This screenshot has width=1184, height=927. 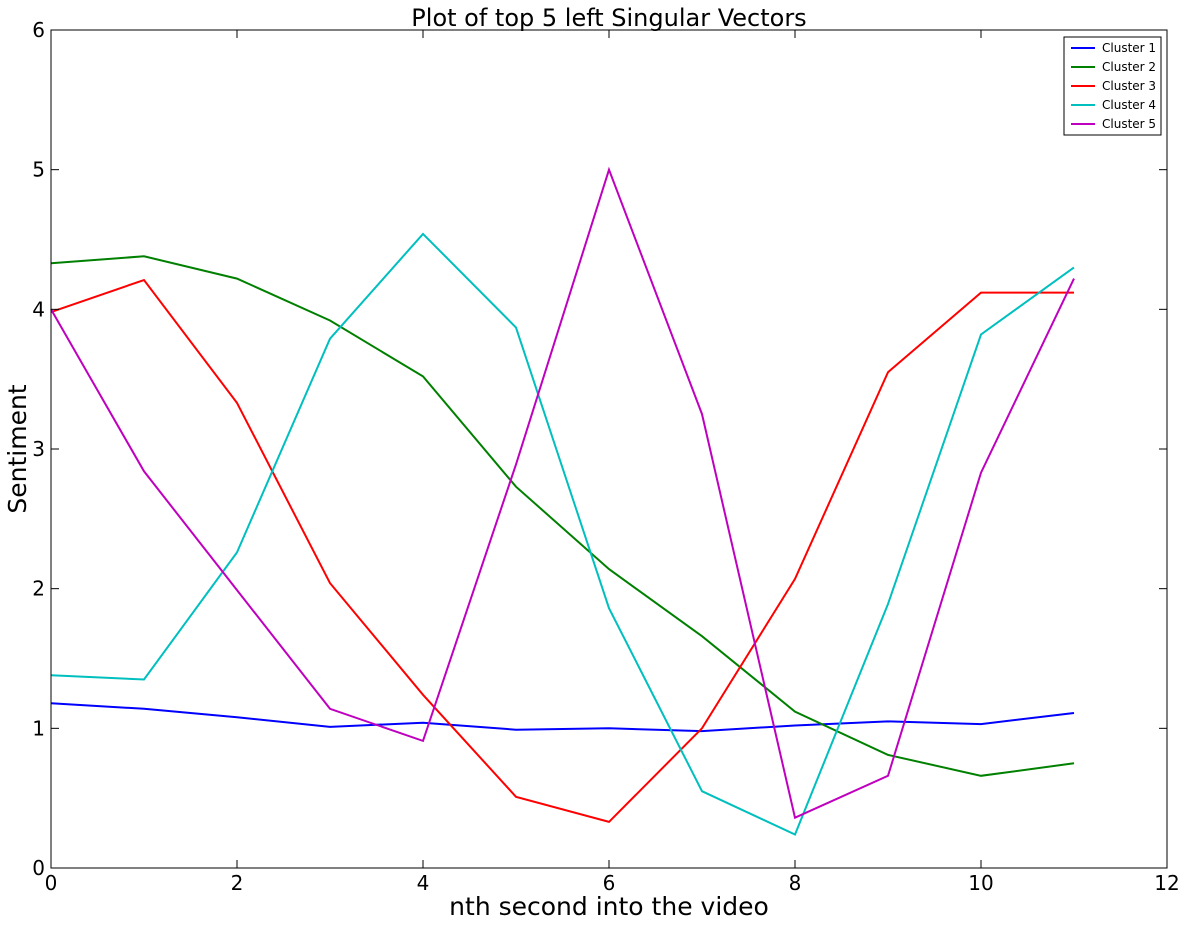 I want to click on legend-label-2: Cluster 2, so click(x=1129, y=67).